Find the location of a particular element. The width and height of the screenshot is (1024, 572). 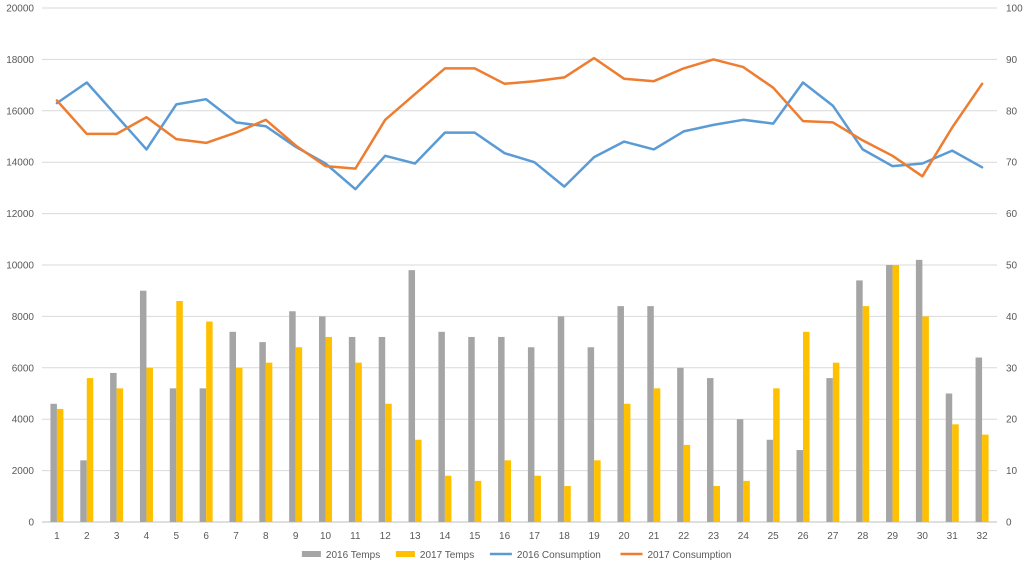

right-tick-label: 90 is located at coordinates (1012, 60).